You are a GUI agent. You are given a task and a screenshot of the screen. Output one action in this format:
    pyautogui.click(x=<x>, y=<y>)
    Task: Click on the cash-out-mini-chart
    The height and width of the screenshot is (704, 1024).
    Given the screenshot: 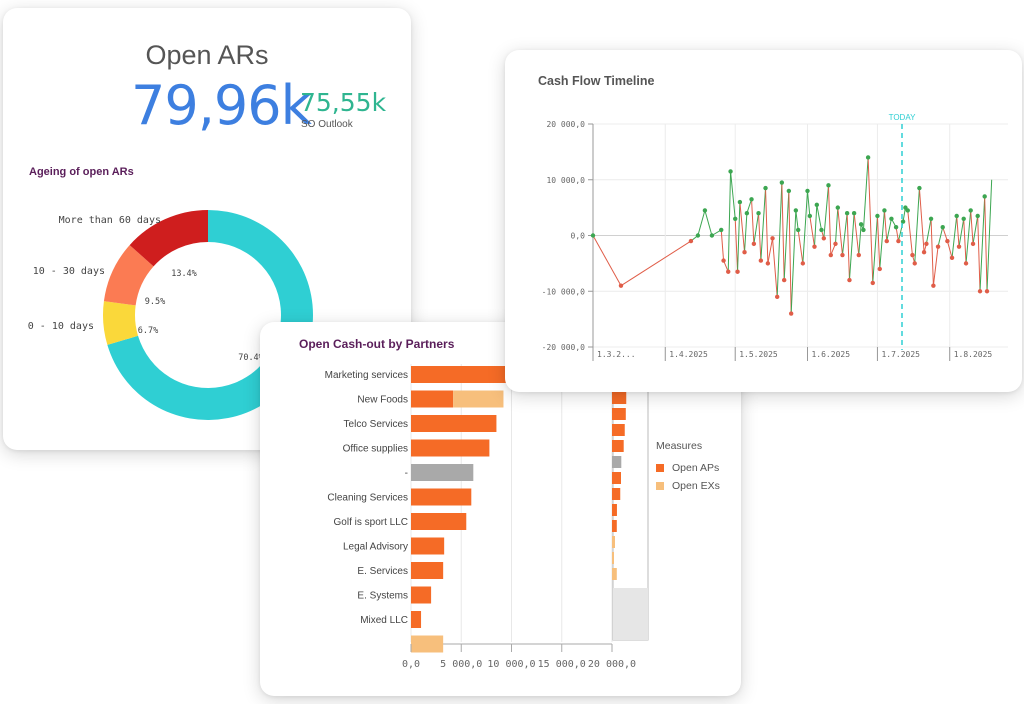 What is the action you would take?
    pyautogui.click(x=630, y=515)
    